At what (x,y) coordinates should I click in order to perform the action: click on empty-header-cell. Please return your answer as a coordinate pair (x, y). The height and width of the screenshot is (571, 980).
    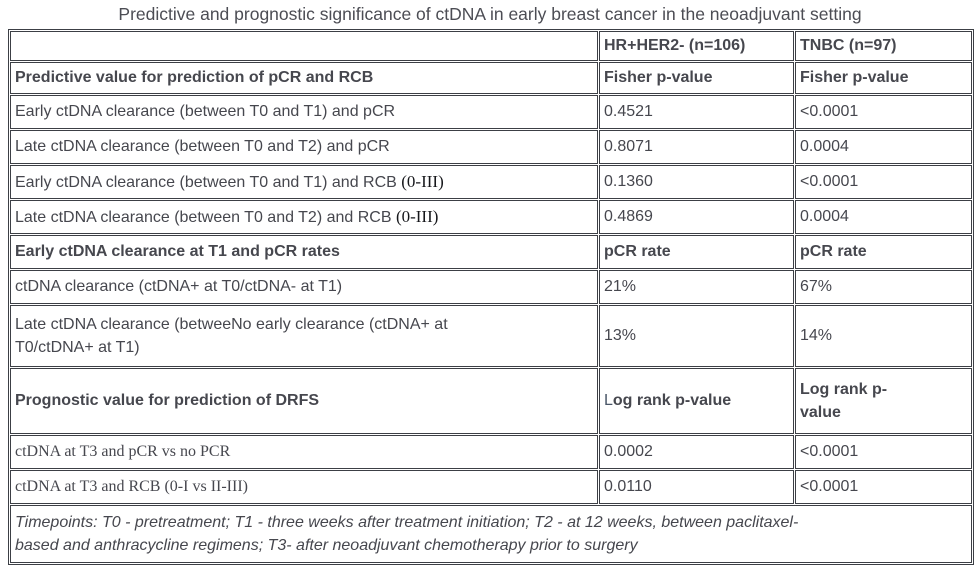
    Looking at the image, I should click on (304, 46).